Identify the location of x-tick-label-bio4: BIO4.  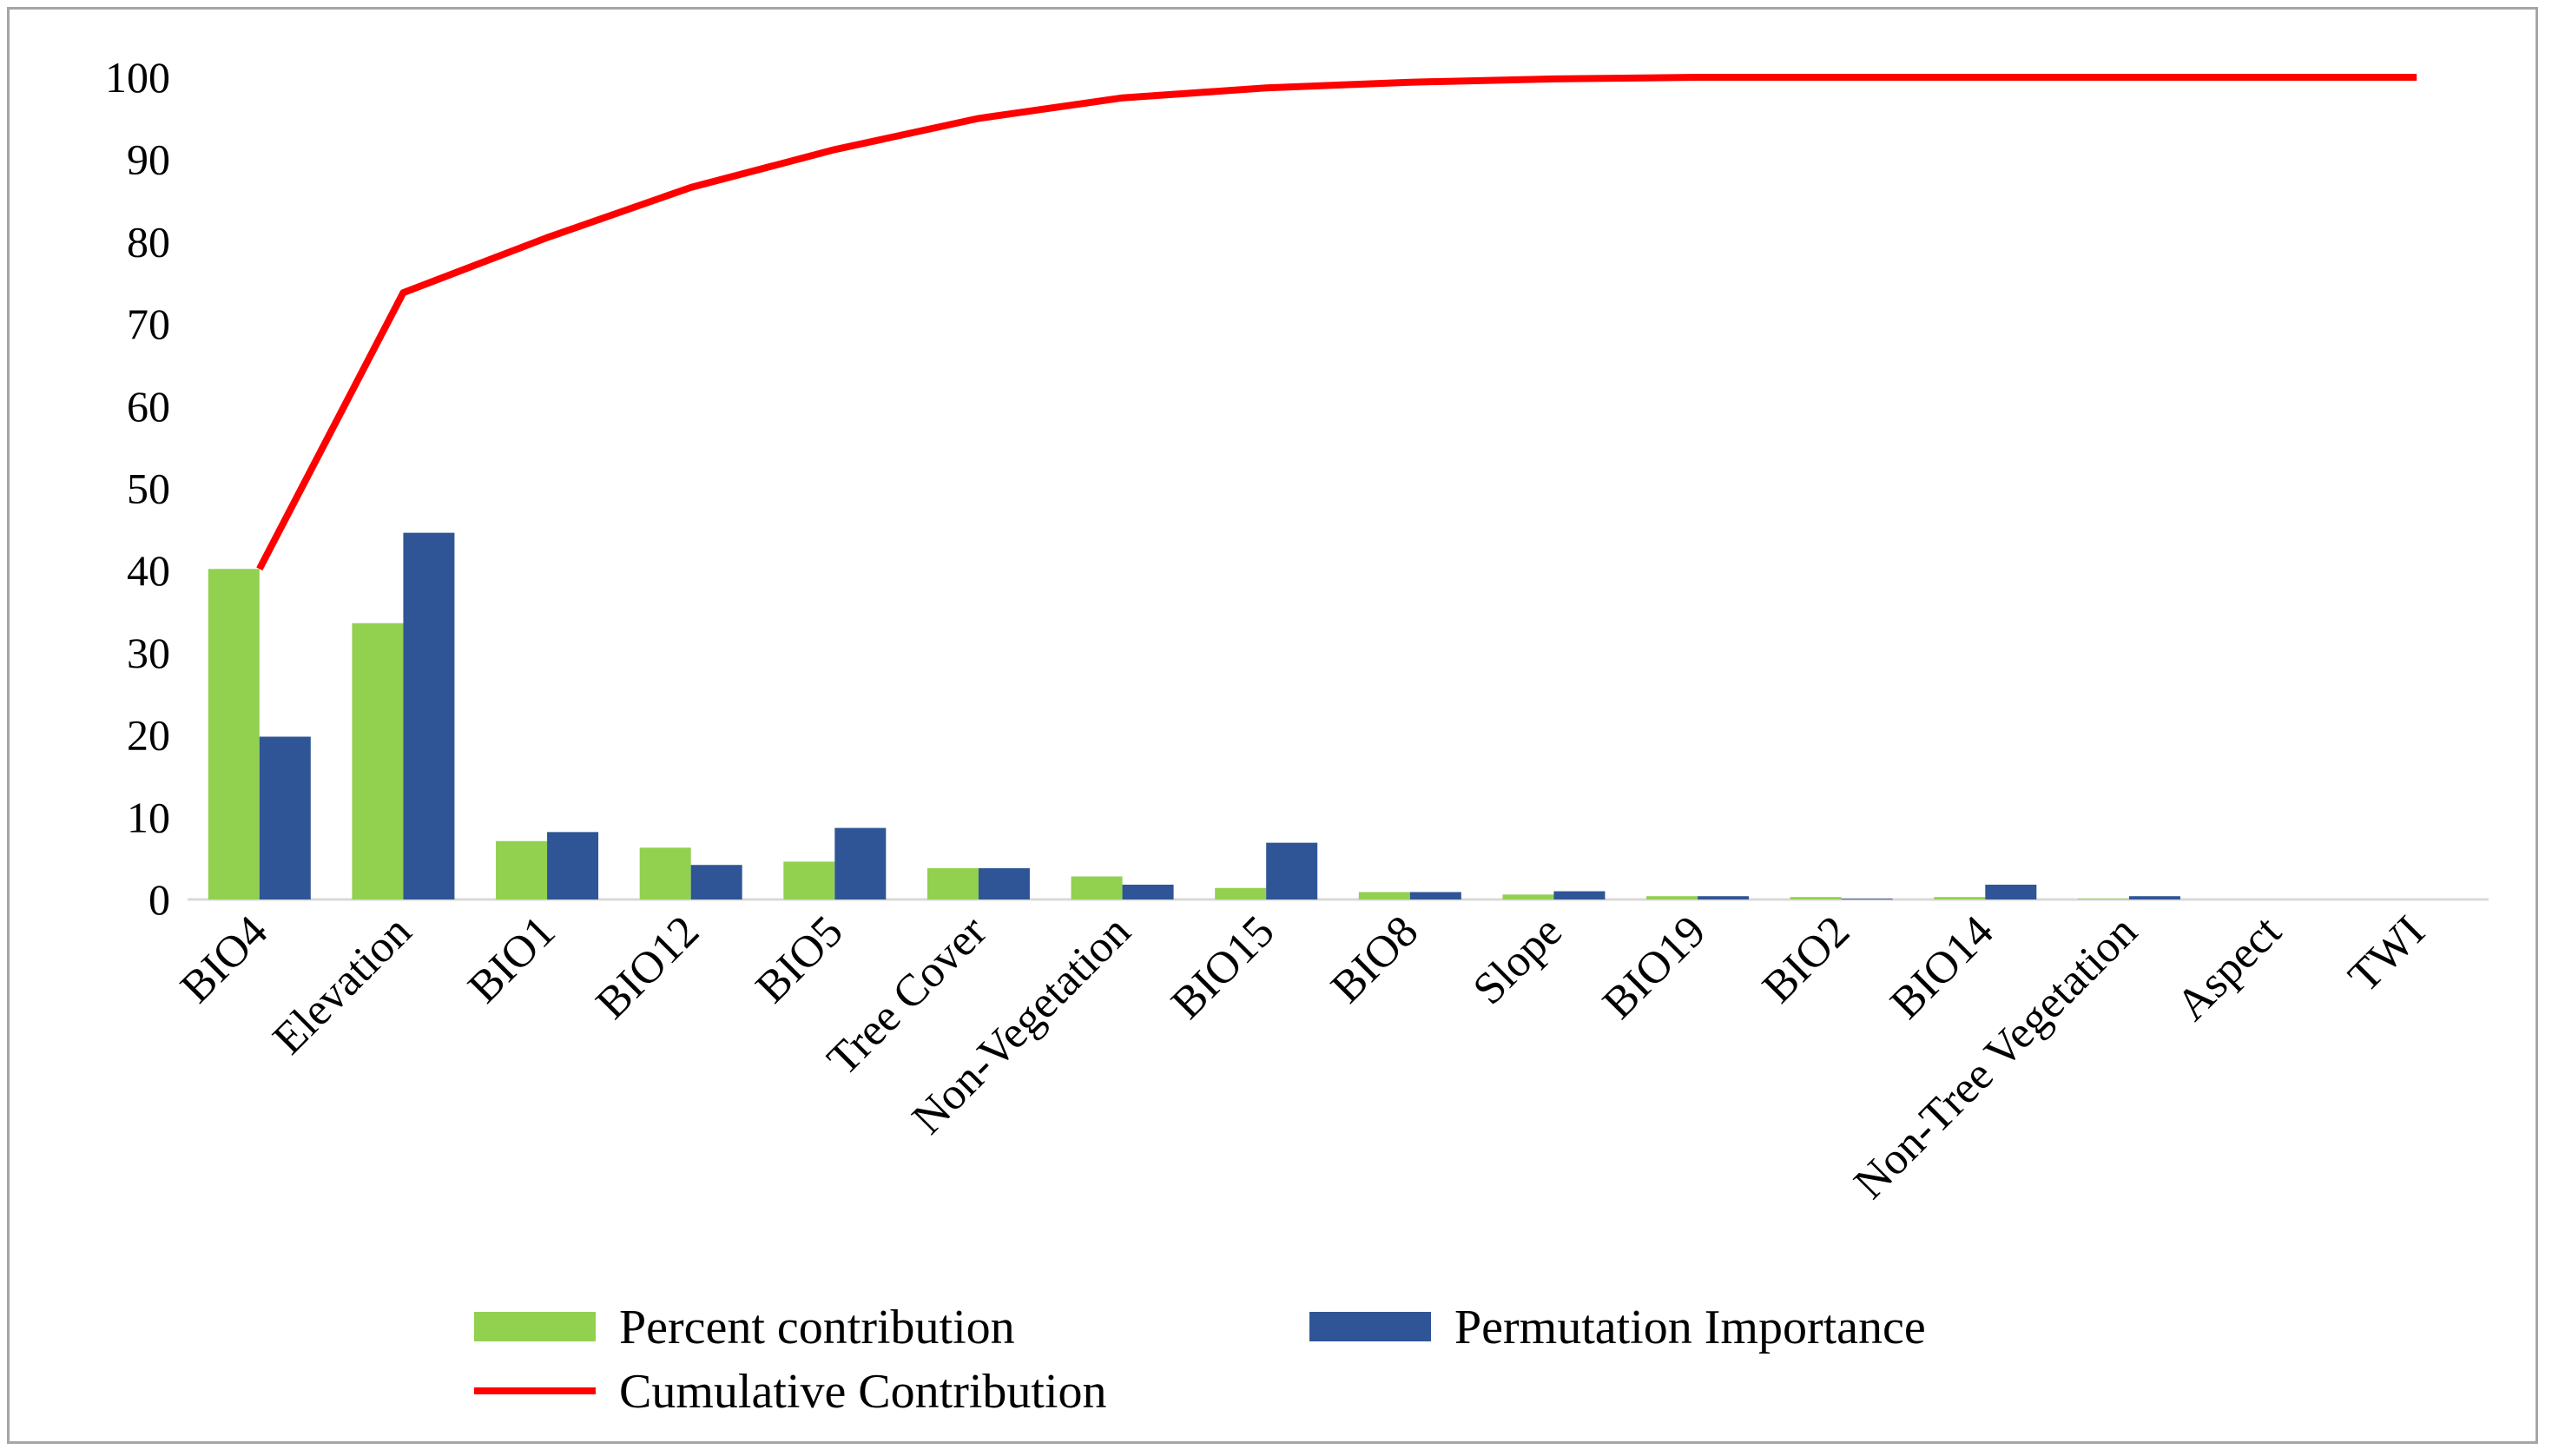
(224, 959).